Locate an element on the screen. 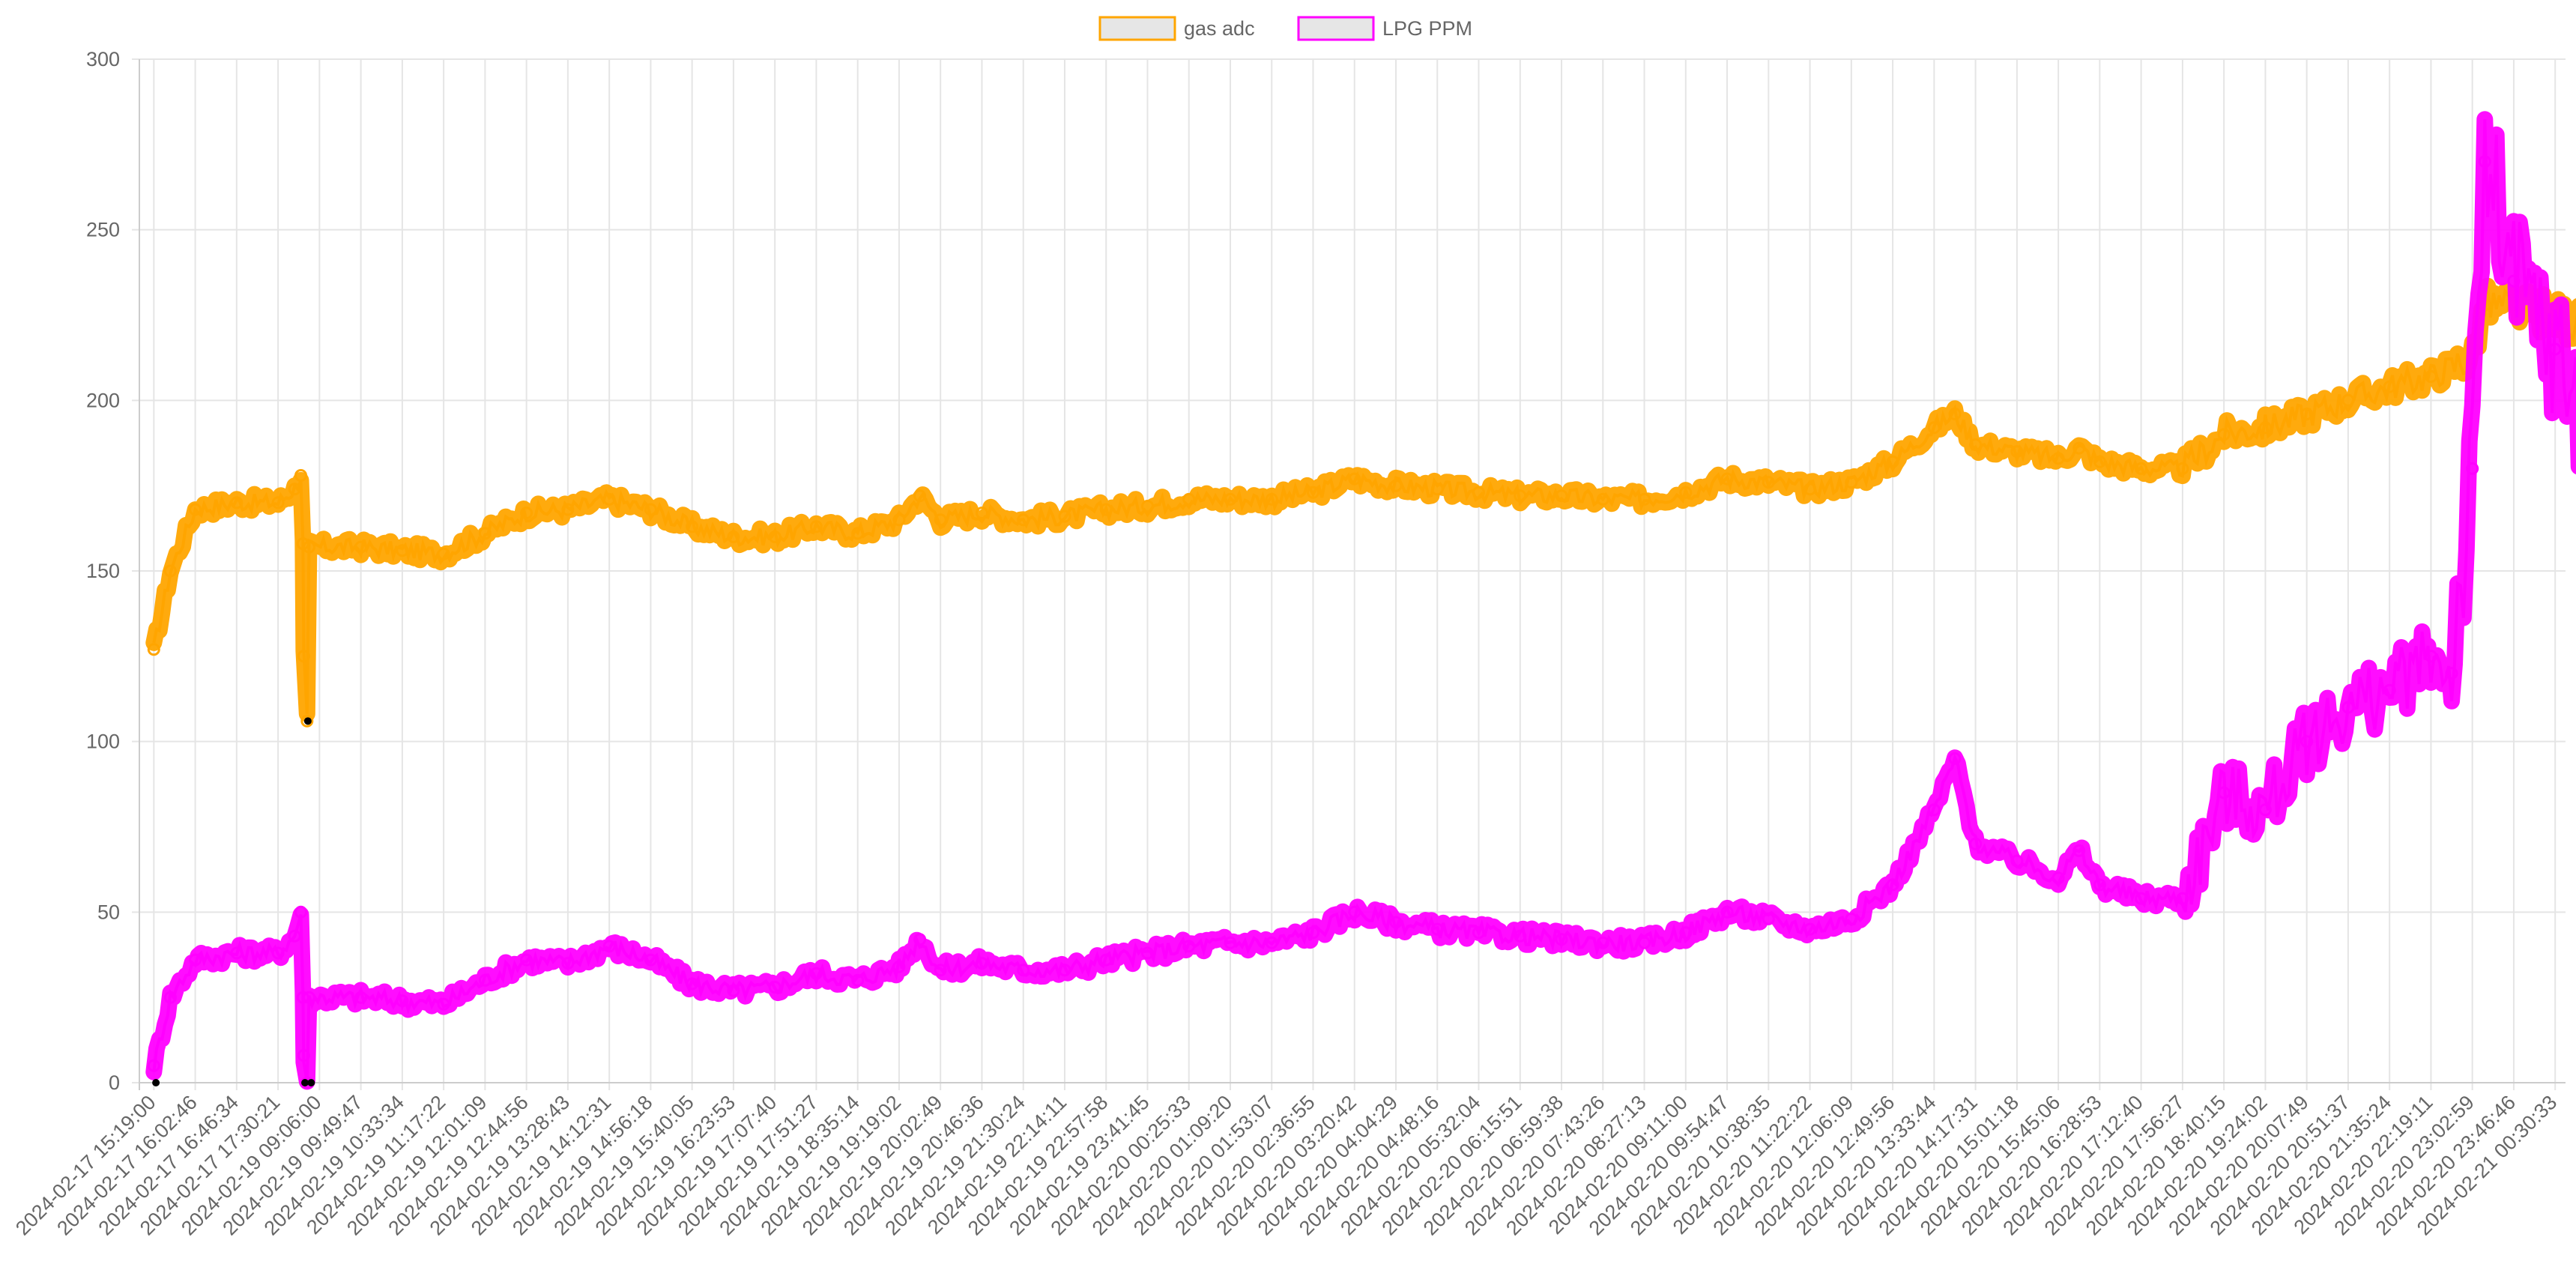  legend-item: LPG PPM is located at coordinates (1384, 28).